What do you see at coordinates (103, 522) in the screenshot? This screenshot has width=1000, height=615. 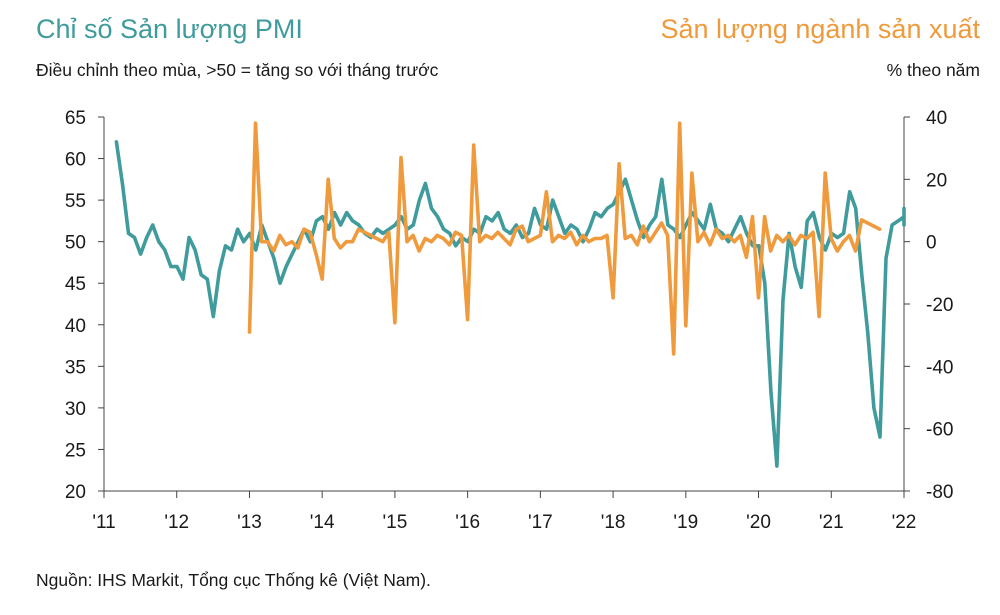 I see `x-tick-label: '11` at bounding box center [103, 522].